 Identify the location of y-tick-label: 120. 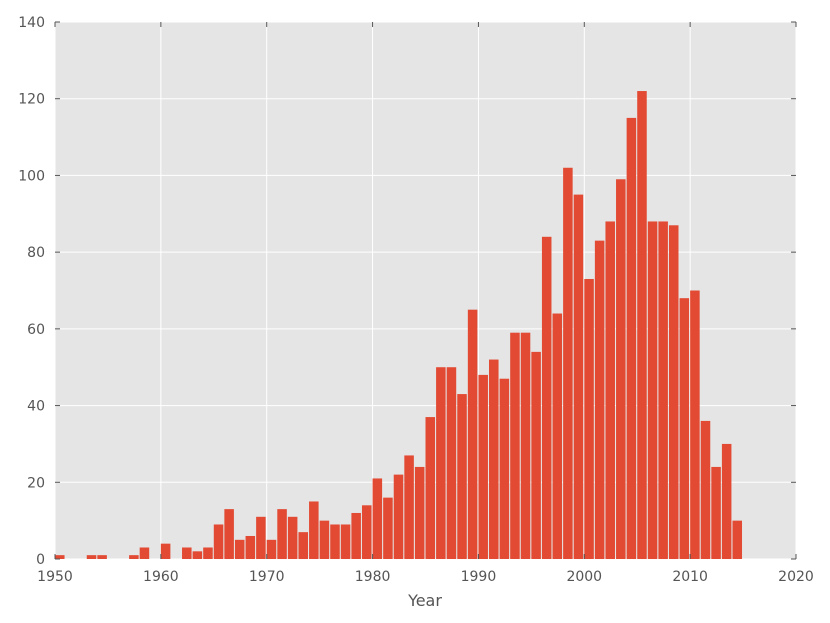
(31, 100).